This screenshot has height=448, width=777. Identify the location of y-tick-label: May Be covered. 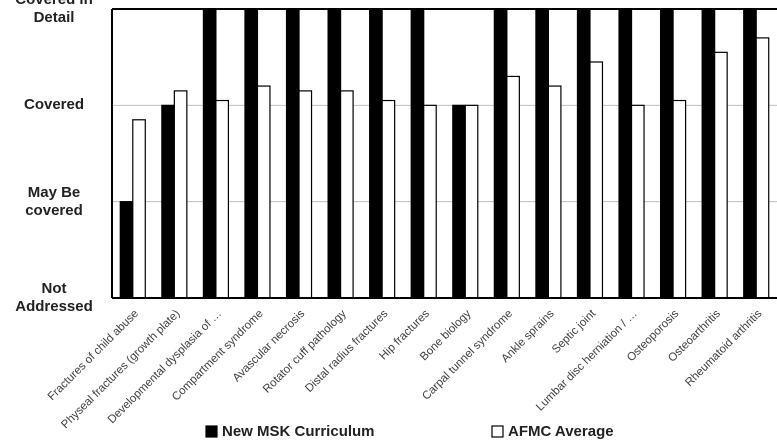
(54, 201).